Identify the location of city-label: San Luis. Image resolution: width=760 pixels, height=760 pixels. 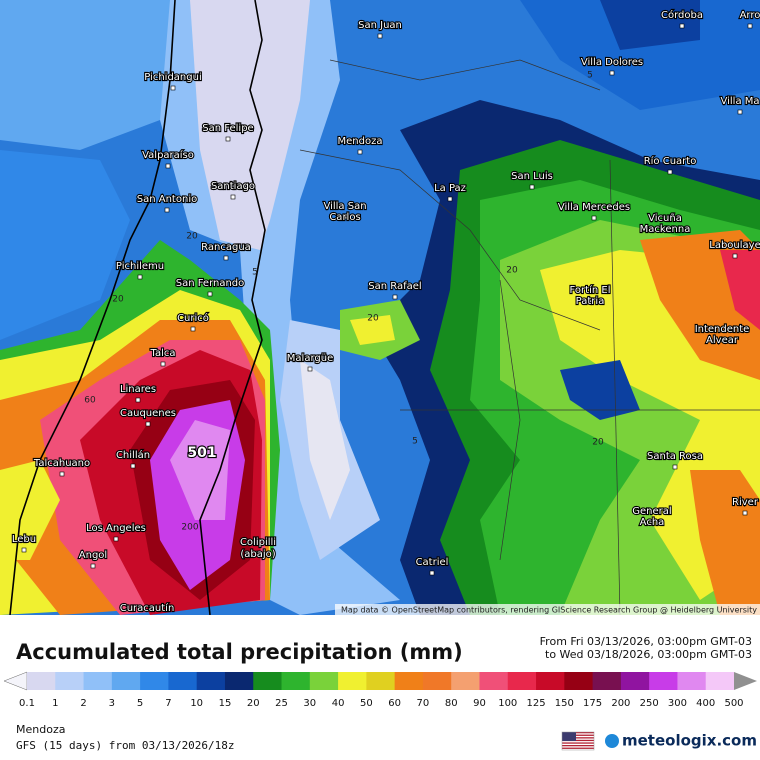
(532, 176).